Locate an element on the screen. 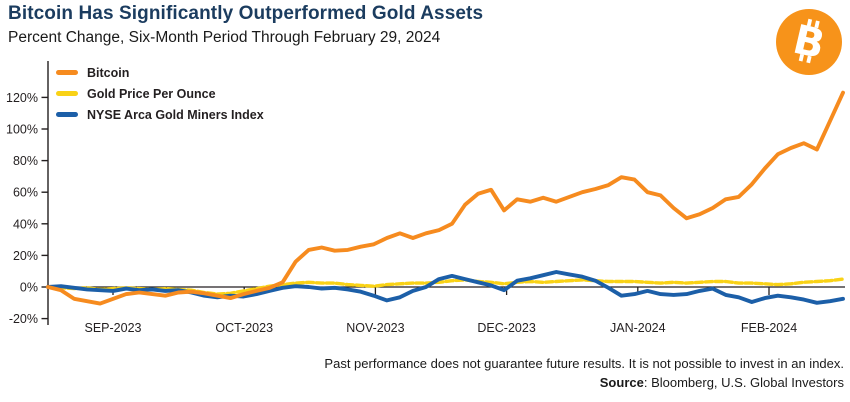 This screenshot has height=402, width=850. y-tick-label: 60% is located at coordinates (25, 193).